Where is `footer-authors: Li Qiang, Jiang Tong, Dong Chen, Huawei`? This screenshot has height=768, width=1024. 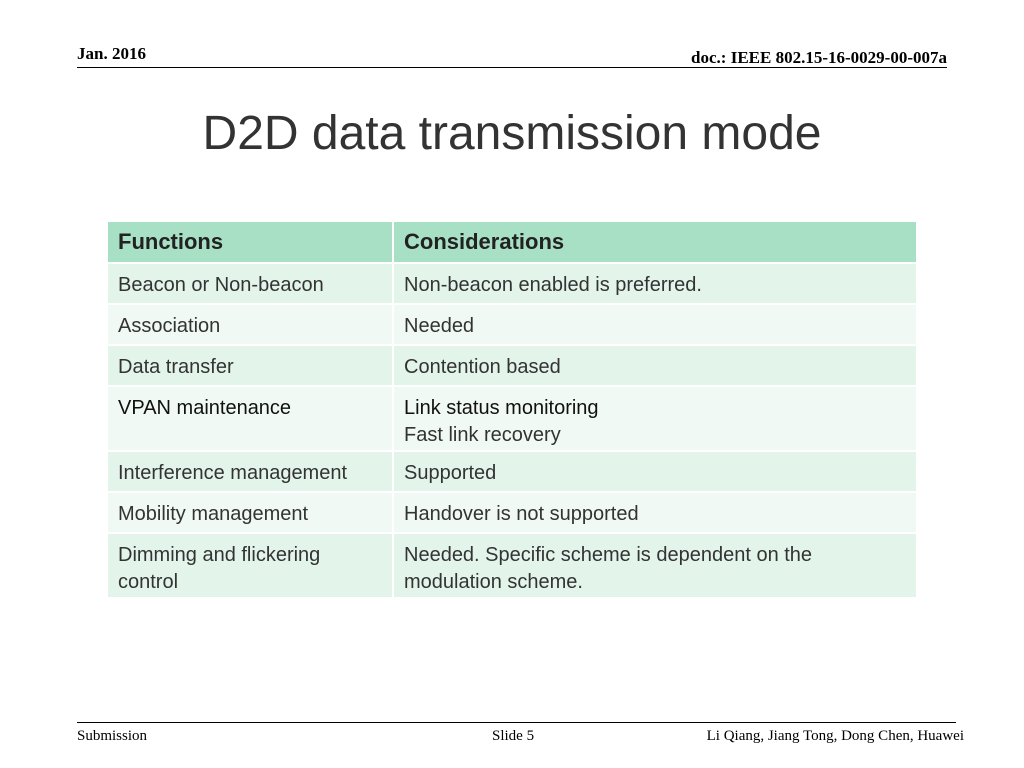 footer-authors: Li Qiang, Jiang Tong, Dong Chen, Huawei is located at coordinates (835, 736).